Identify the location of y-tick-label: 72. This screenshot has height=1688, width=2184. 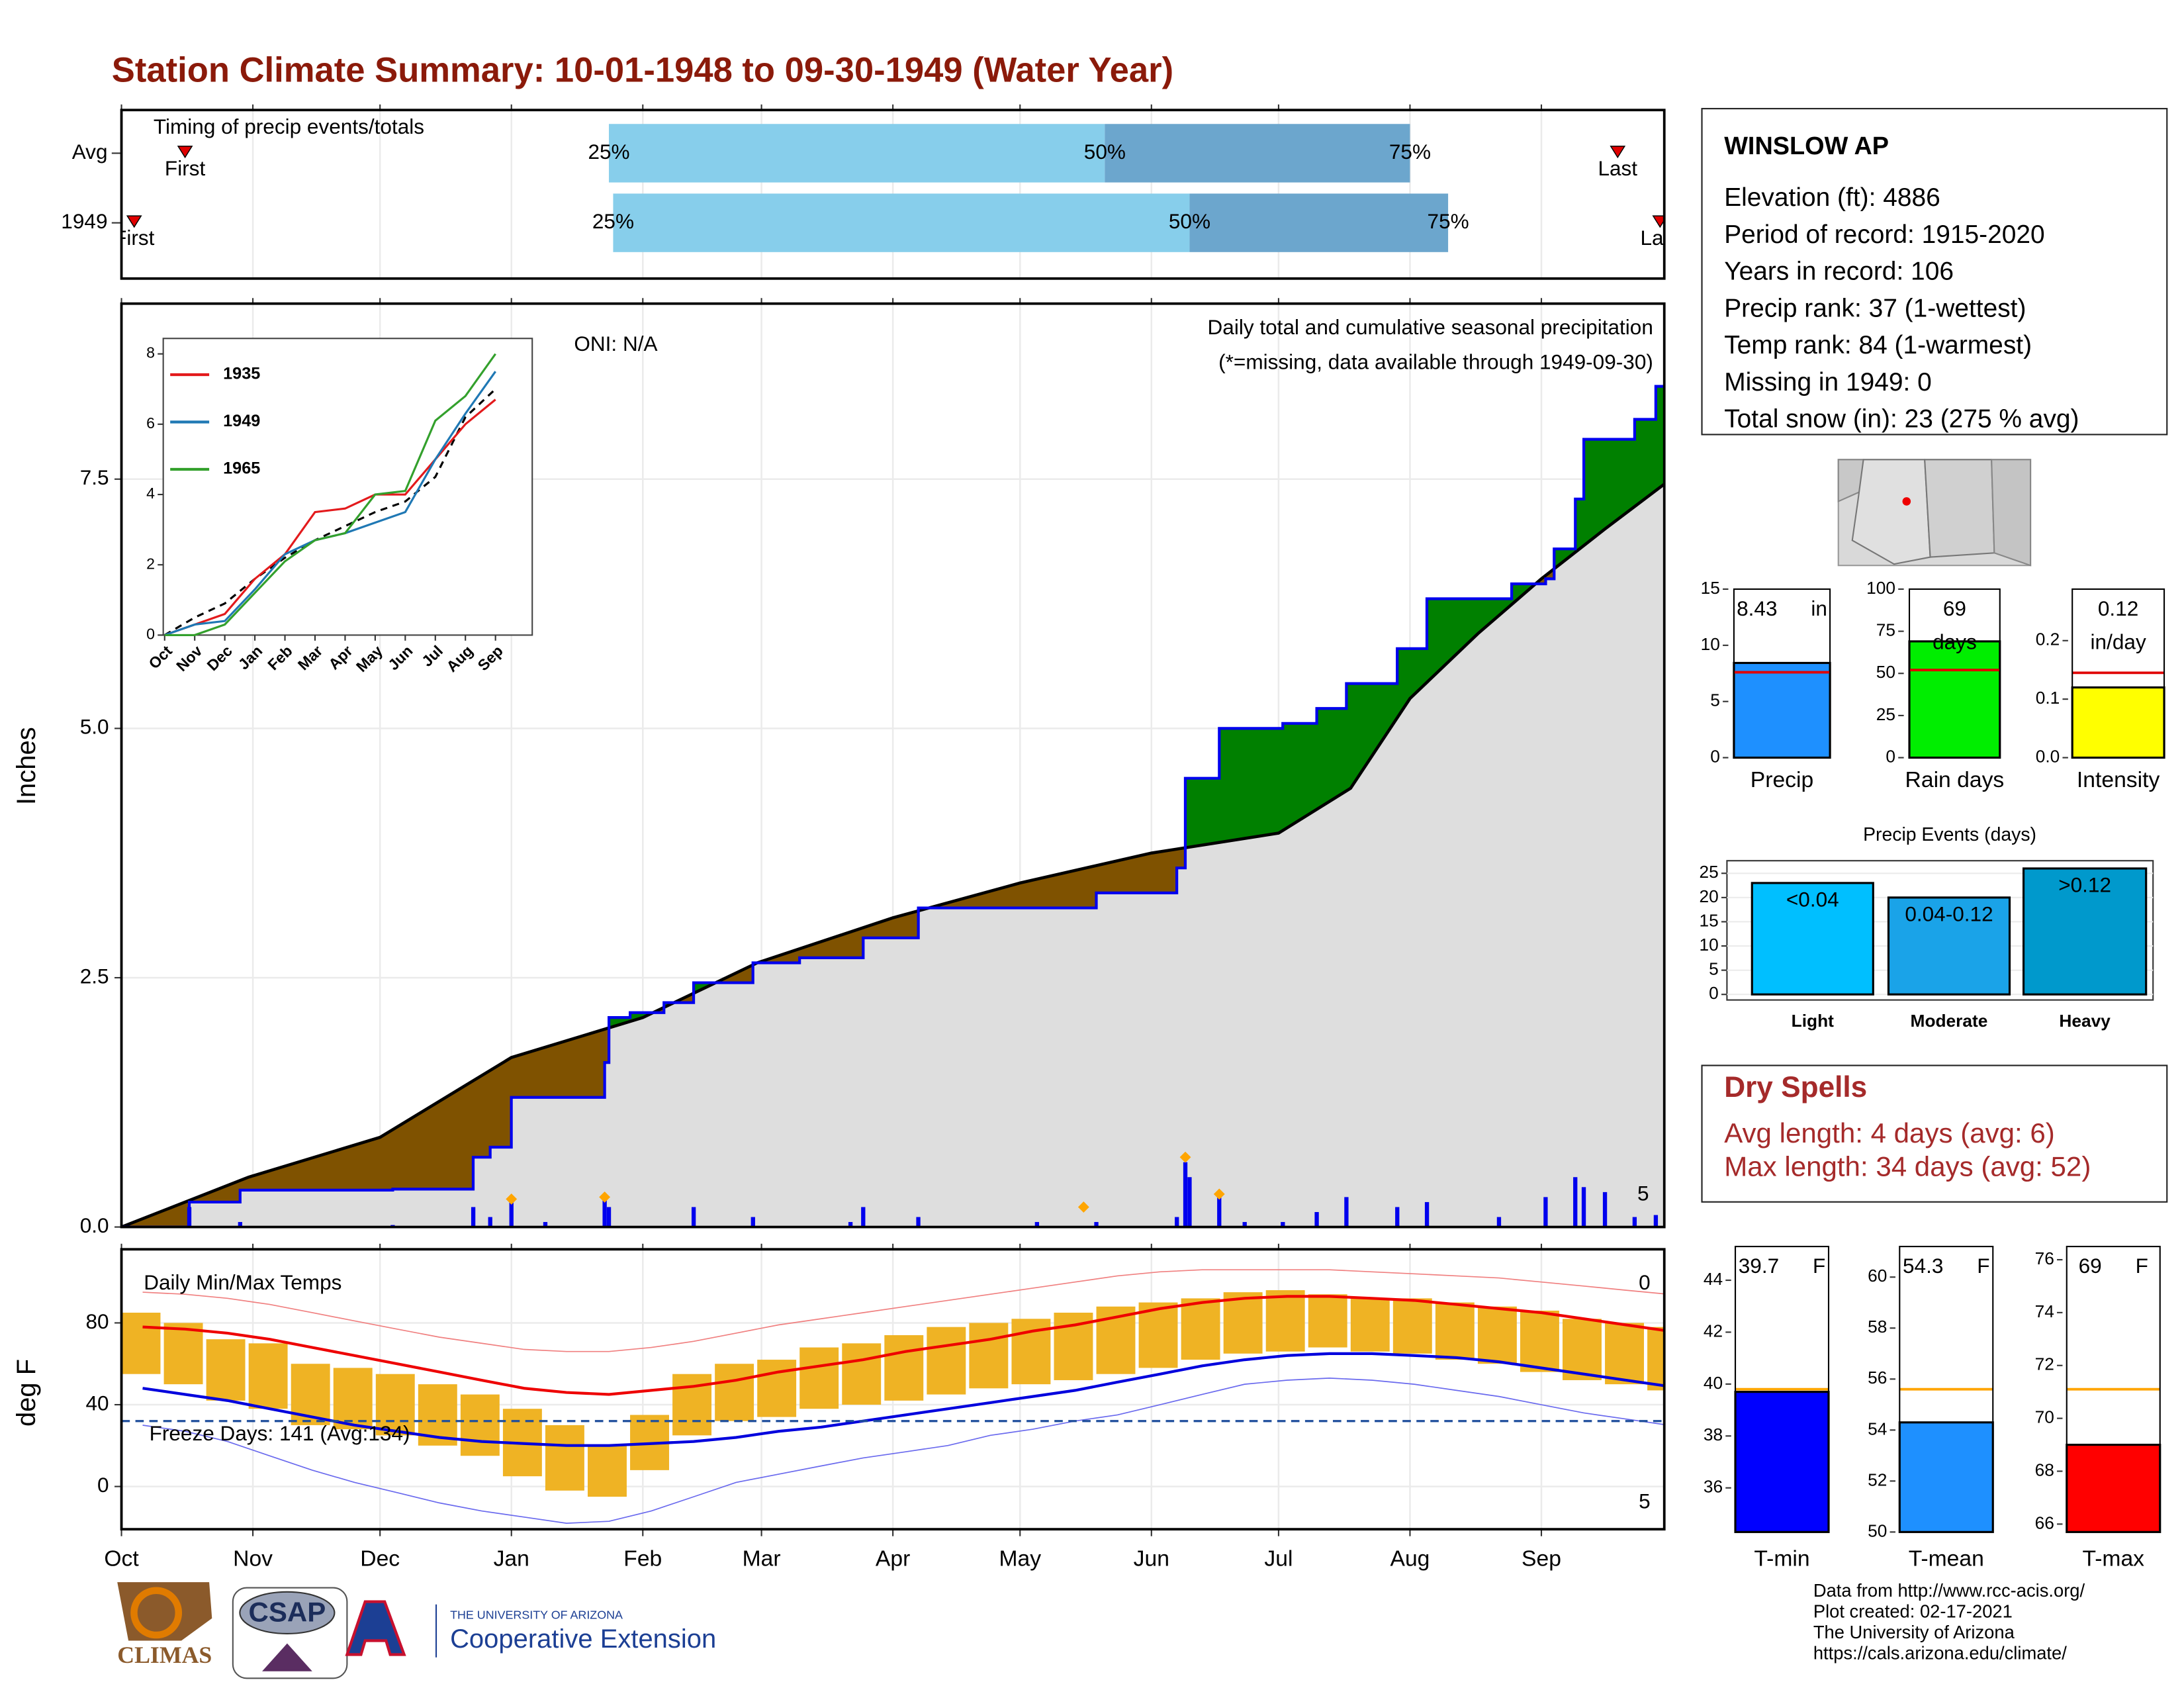
(2045, 1364).